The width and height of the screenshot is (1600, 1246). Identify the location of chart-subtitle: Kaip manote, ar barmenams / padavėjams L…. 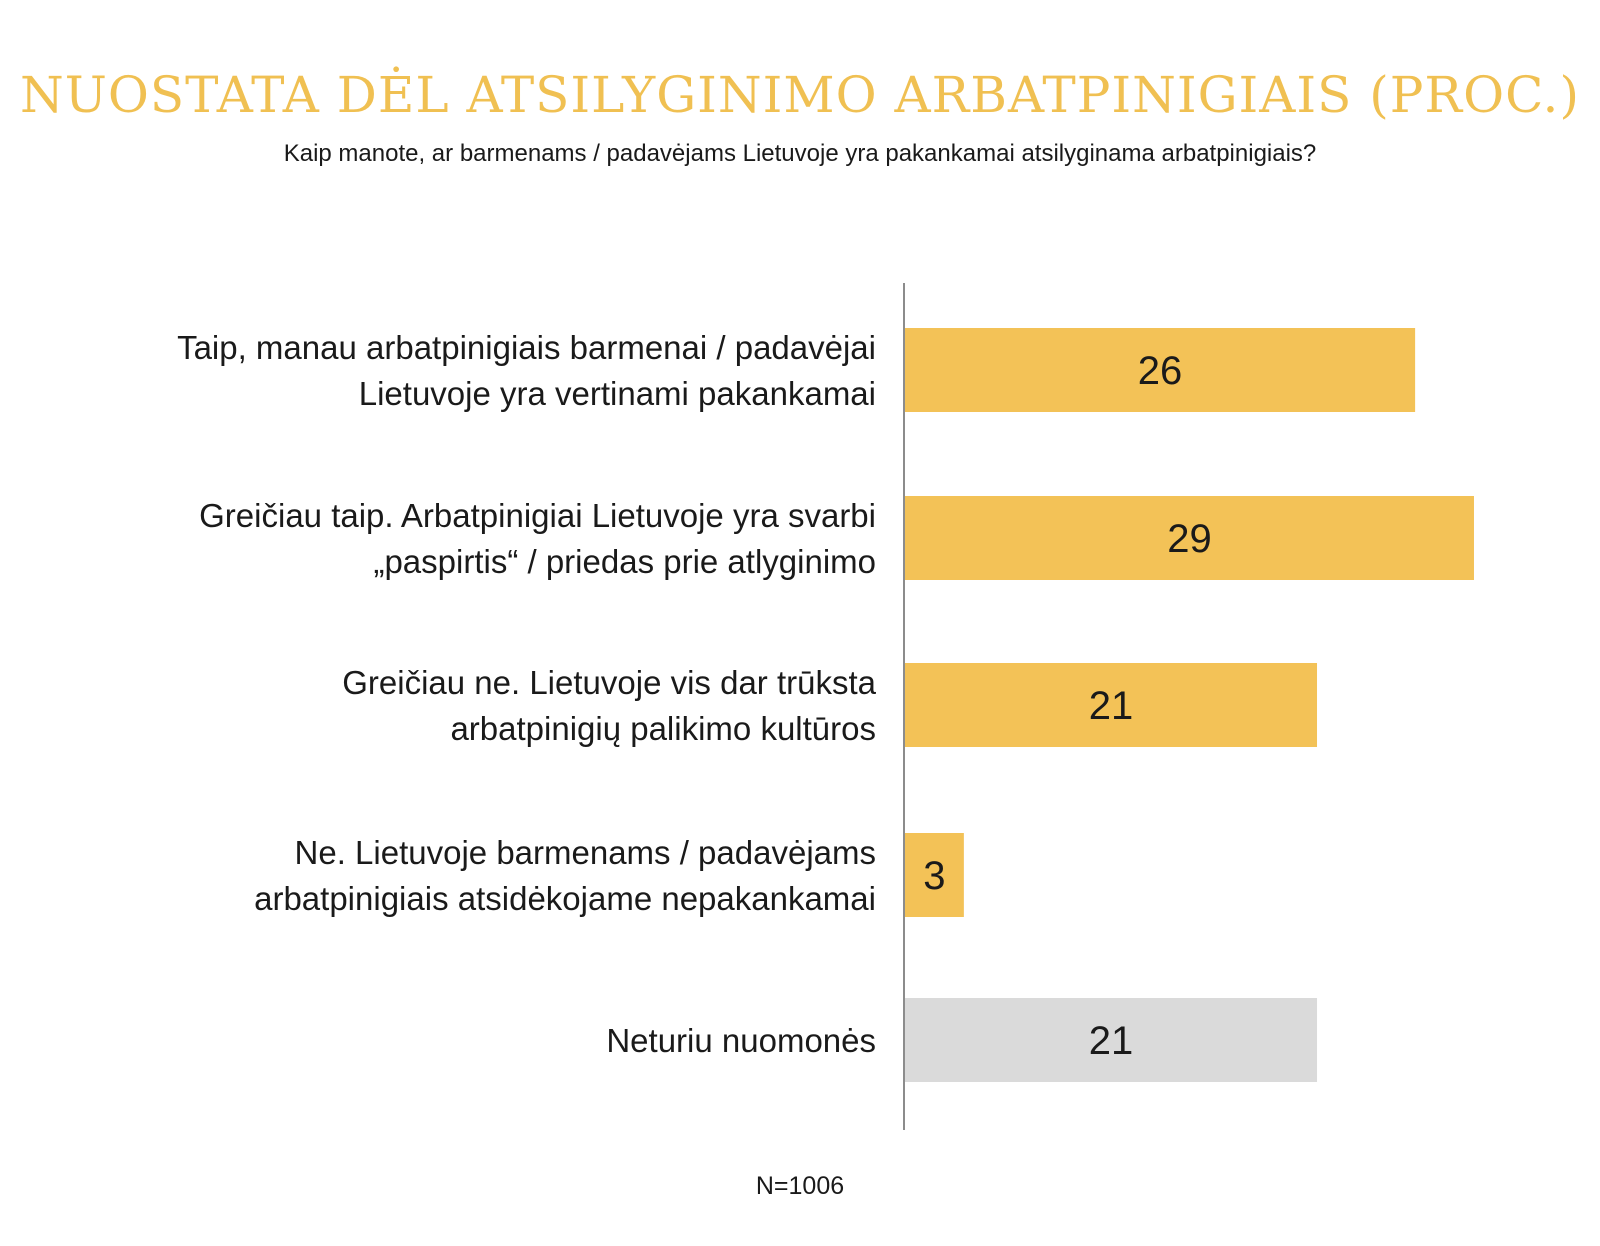
(800, 153).